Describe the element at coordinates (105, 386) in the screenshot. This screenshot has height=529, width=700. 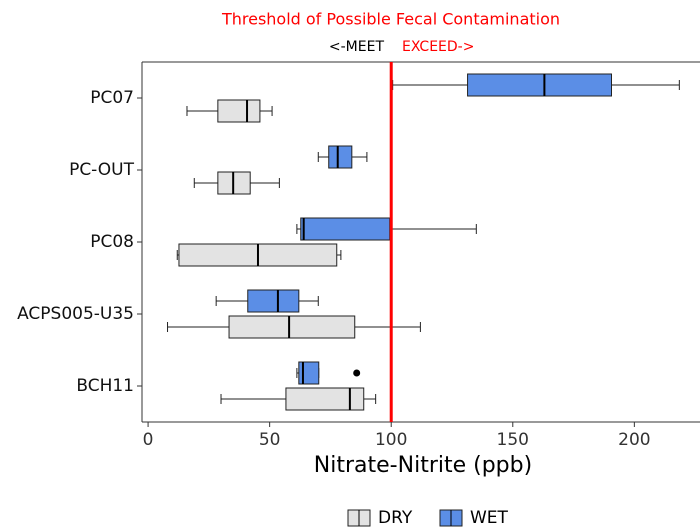
I see `y-tick-label: BCH11` at that location.